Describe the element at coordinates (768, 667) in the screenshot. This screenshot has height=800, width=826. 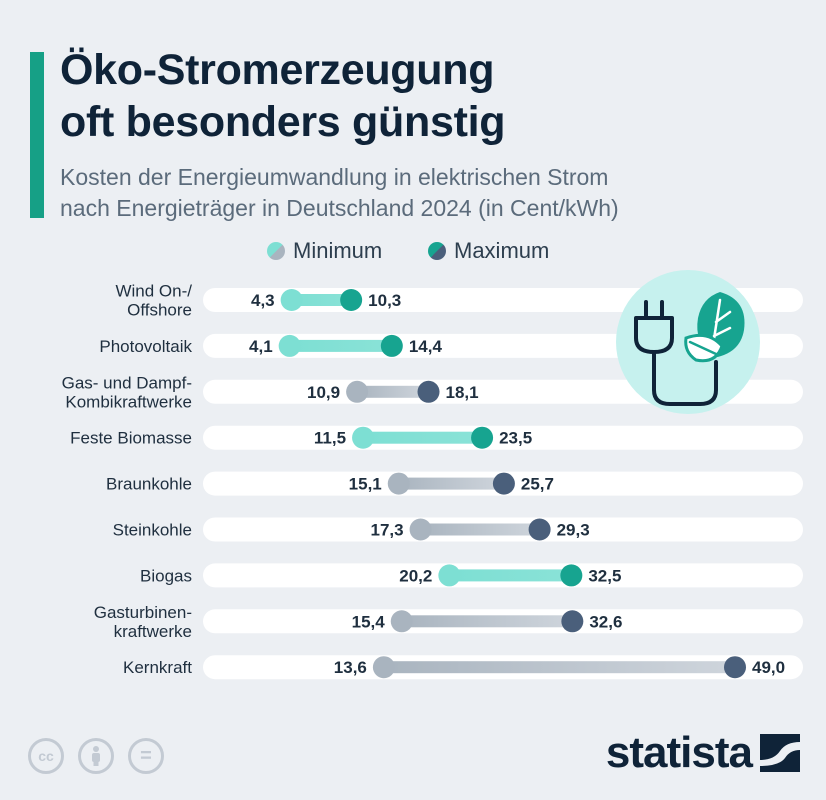
I see `max-value-label: 49,0` at that location.